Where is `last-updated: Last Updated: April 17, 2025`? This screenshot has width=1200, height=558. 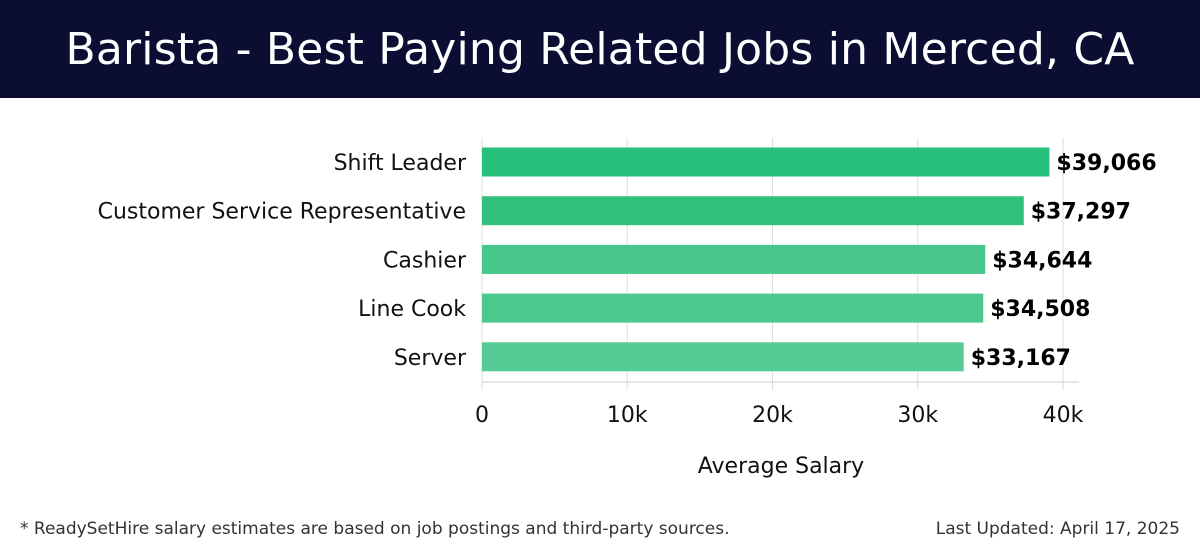
last-updated: Last Updated: April 17, 2025 is located at coordinates (1057, 529).